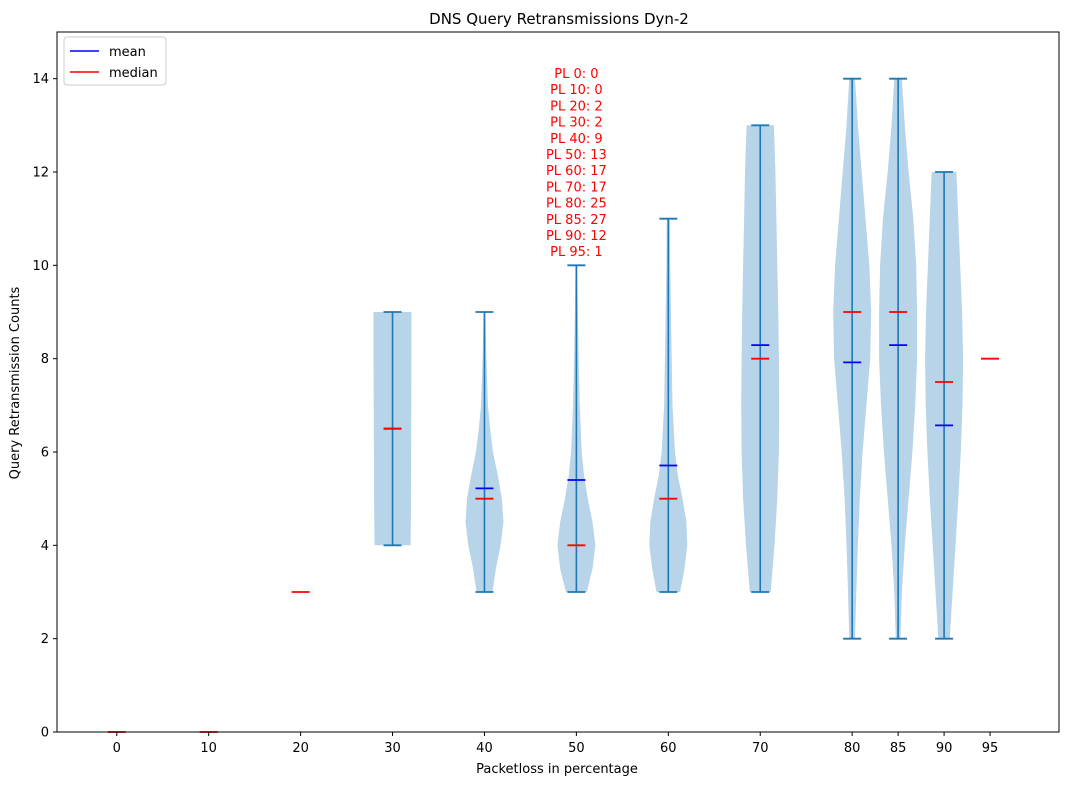 This screenshot has height=785, width=1066. I want to click on legend-median-label: median, so click(133, 73).